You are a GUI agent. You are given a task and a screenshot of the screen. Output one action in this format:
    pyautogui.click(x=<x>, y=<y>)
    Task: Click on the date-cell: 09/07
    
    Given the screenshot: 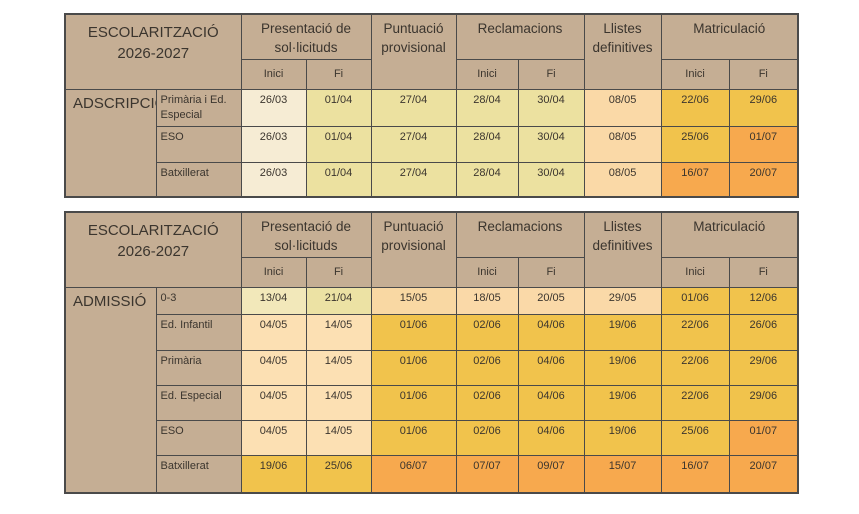 What is the action you would take?
    pyautogui.click(x=551, y=474)
    